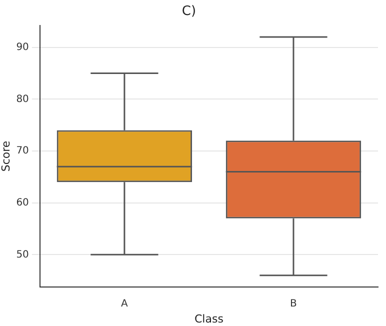  What do you see at coordinates (22, 254) in the screenshot?
I see `y-tick-label: 50` at bounding box center [22, 254].